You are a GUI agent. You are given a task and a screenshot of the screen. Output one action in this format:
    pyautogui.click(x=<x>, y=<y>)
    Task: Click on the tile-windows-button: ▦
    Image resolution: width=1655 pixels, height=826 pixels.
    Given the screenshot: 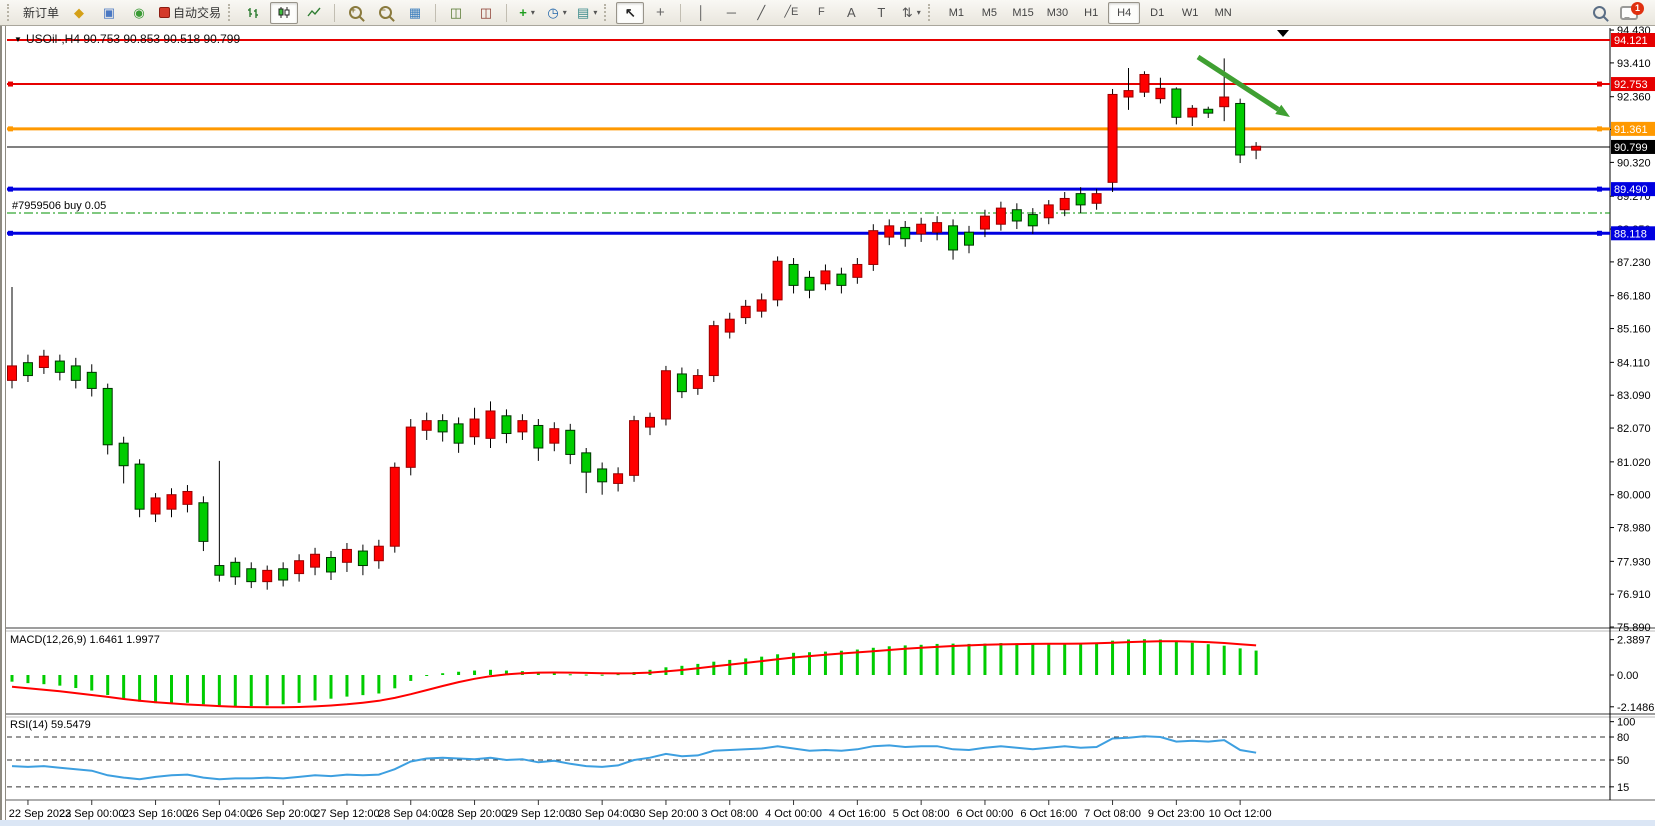 What is the action you would take?
    pyautogui.click(x=415, y=13)
    